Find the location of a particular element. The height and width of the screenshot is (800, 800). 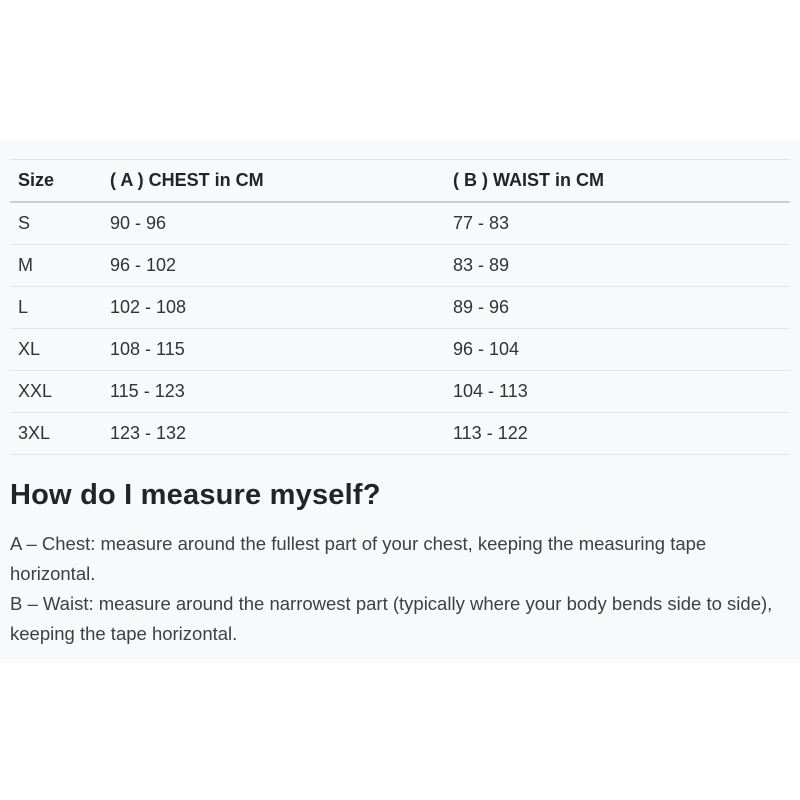

table-row: XXL 115 - 123 104 - 113 is located at coordinates (400, 391).